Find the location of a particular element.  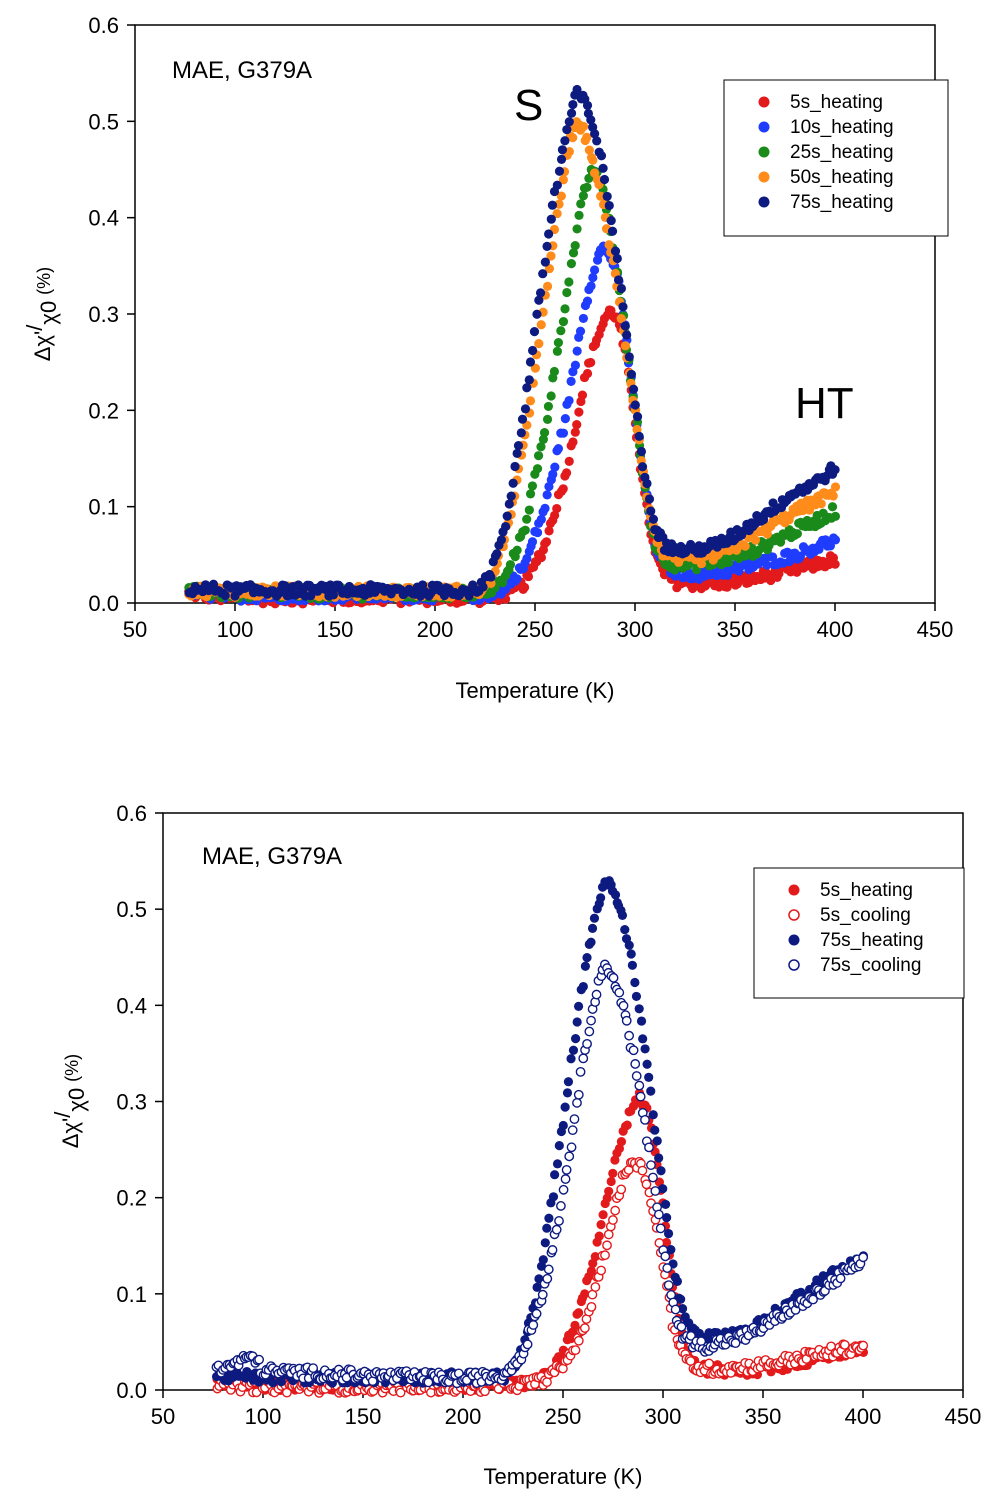

legend-label: 5s_heating is located at coordinates (836, 102).